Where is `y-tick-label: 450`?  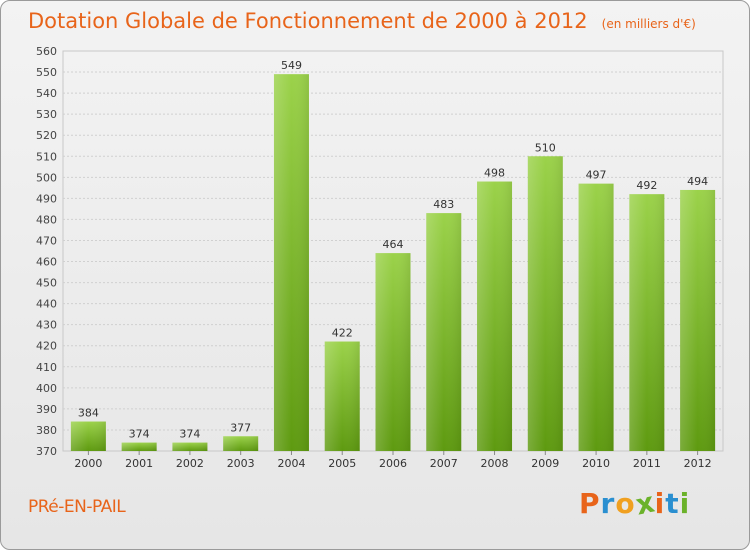
y-tick-label: 450 is located at coordinates (46, 283).